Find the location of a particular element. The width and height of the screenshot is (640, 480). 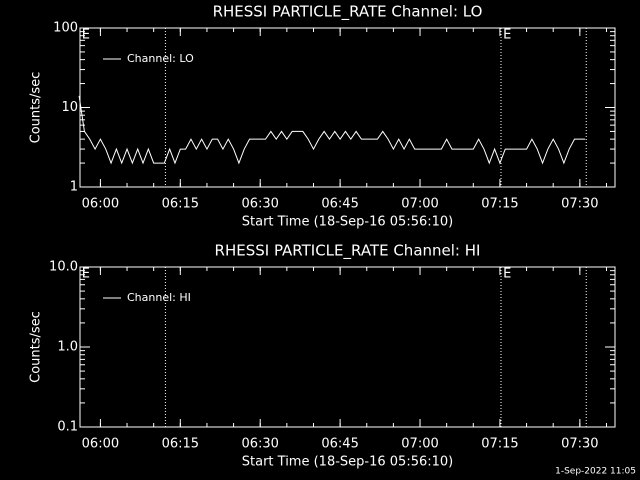

y-tick-label: 10.0 is located at coordinates (63, 267).